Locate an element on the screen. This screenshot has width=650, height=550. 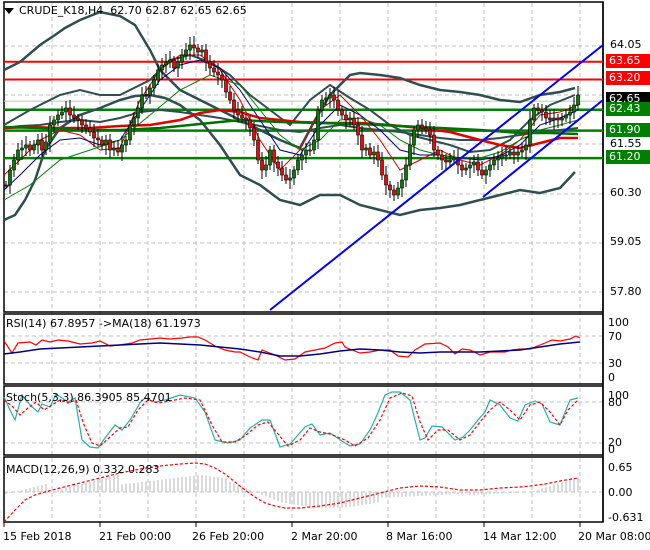
stoch-label: Stoch(5,3,3) 86.3905 85.4701 is located at coordinates (89, 397).